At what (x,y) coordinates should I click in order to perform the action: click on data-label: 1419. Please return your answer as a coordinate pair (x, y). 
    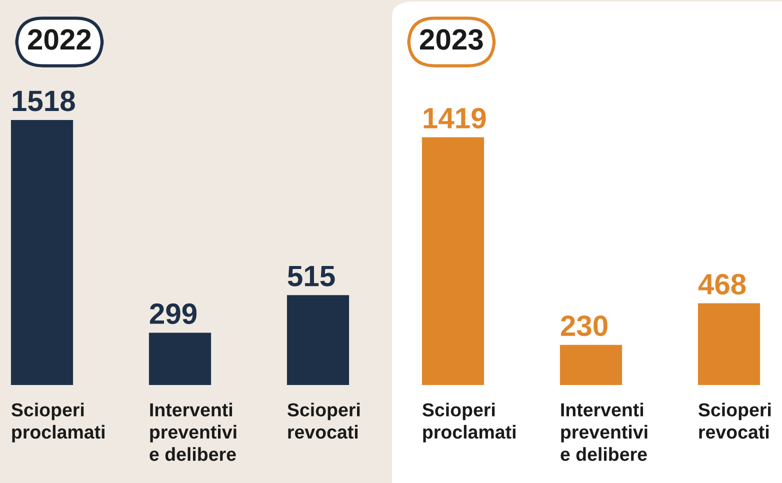
    Looking at the image, I should click on (455, 118).